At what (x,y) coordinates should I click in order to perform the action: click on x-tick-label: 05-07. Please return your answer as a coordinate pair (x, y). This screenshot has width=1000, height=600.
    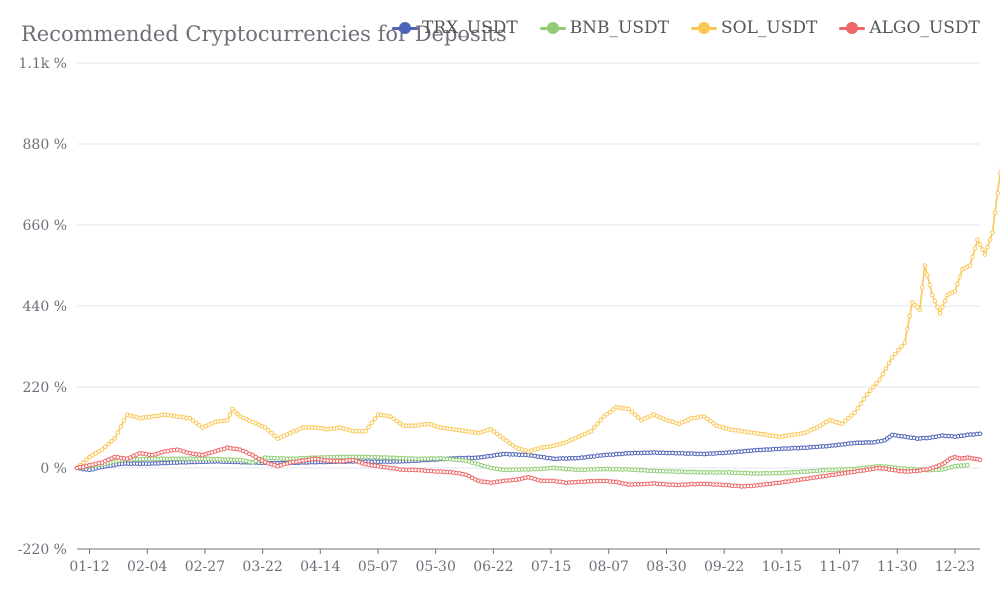
    Looking at the image, I should click on (378, 567).